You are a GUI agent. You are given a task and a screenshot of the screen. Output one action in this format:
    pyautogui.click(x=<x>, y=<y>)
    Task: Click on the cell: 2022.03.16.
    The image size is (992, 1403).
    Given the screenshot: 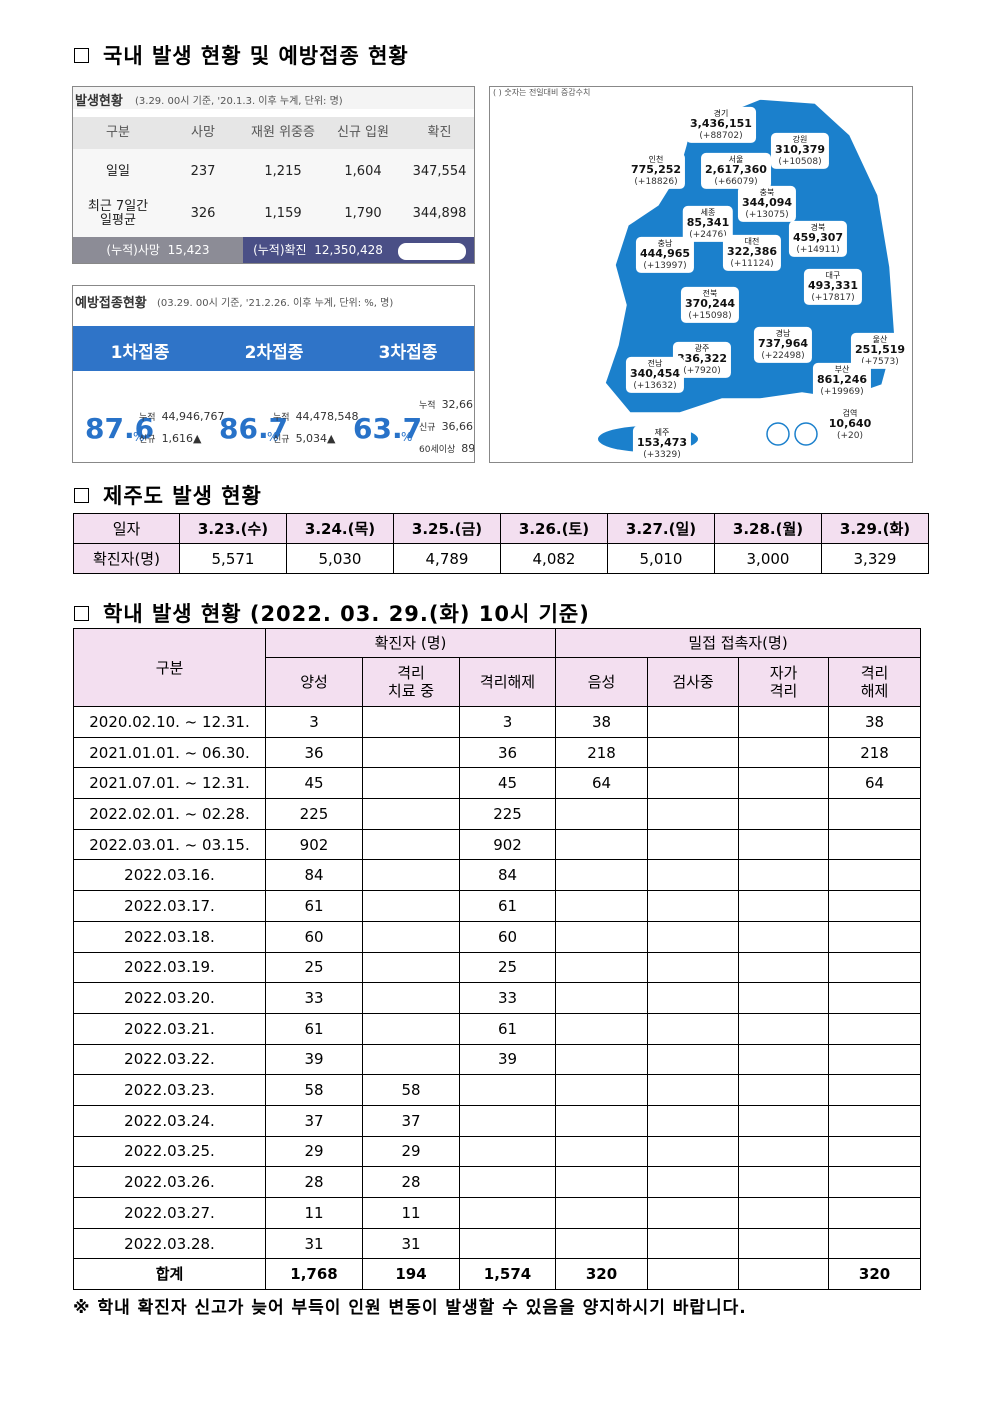 What is the action you would take?
    pyautogui.click(x=169, y=875)
    